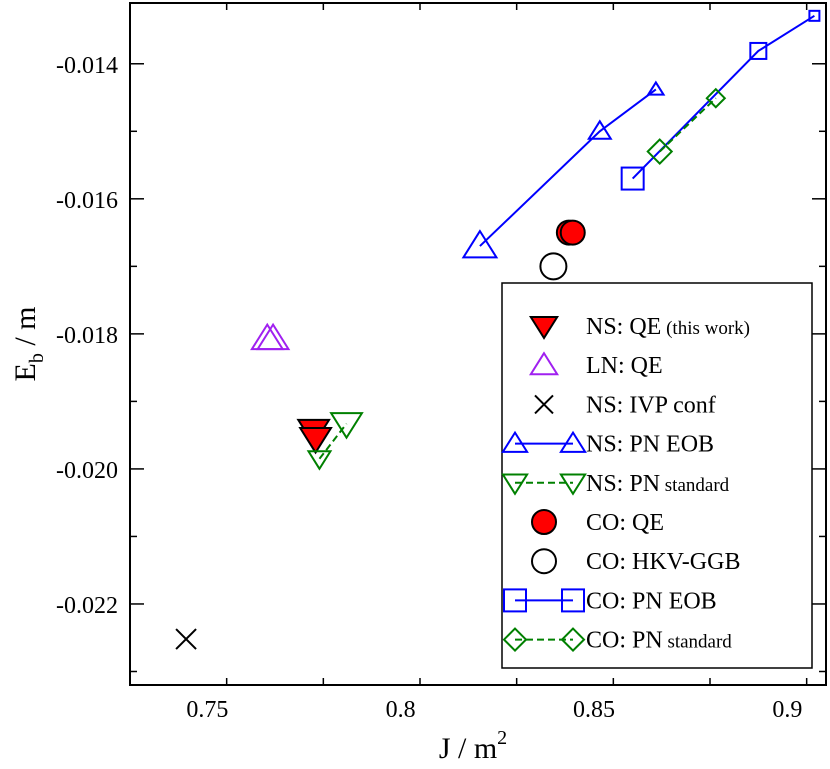 The height and width of the screenshot is (769, 830). I want to click on co-pn-eob-line, so click(723, 97).